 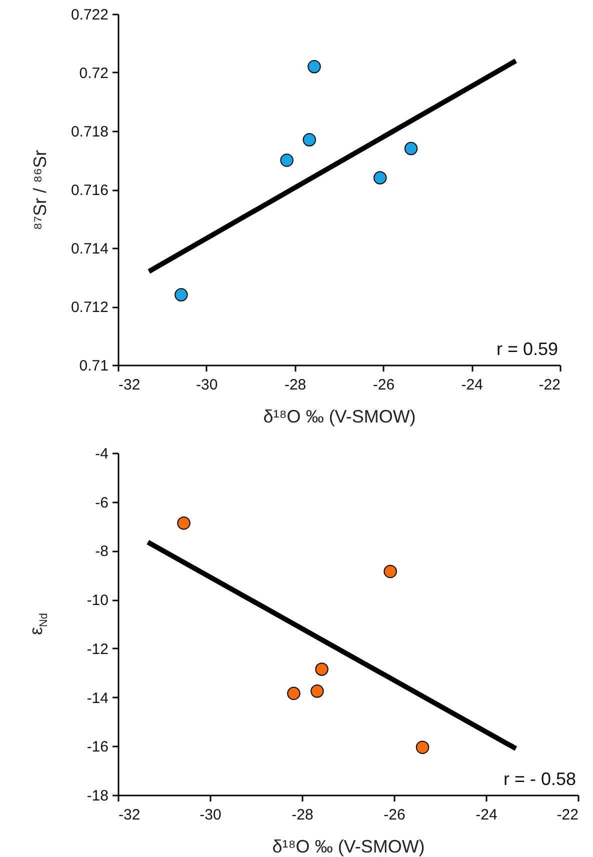 What do you see at coordinates (101, 551) in the screenshot?
I see `y-tick-label: -8` at bounding box center [101, 551].